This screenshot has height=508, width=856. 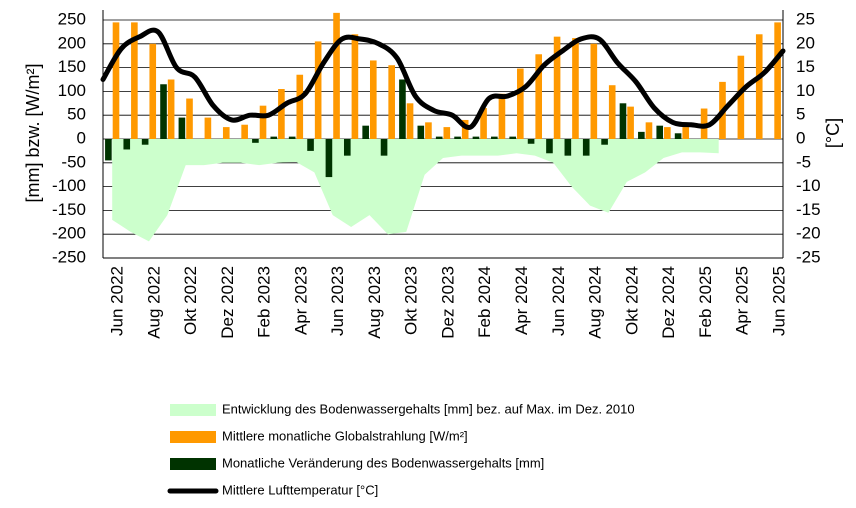 I want to click on soil-water-area-series, so click(x=415, y=190).